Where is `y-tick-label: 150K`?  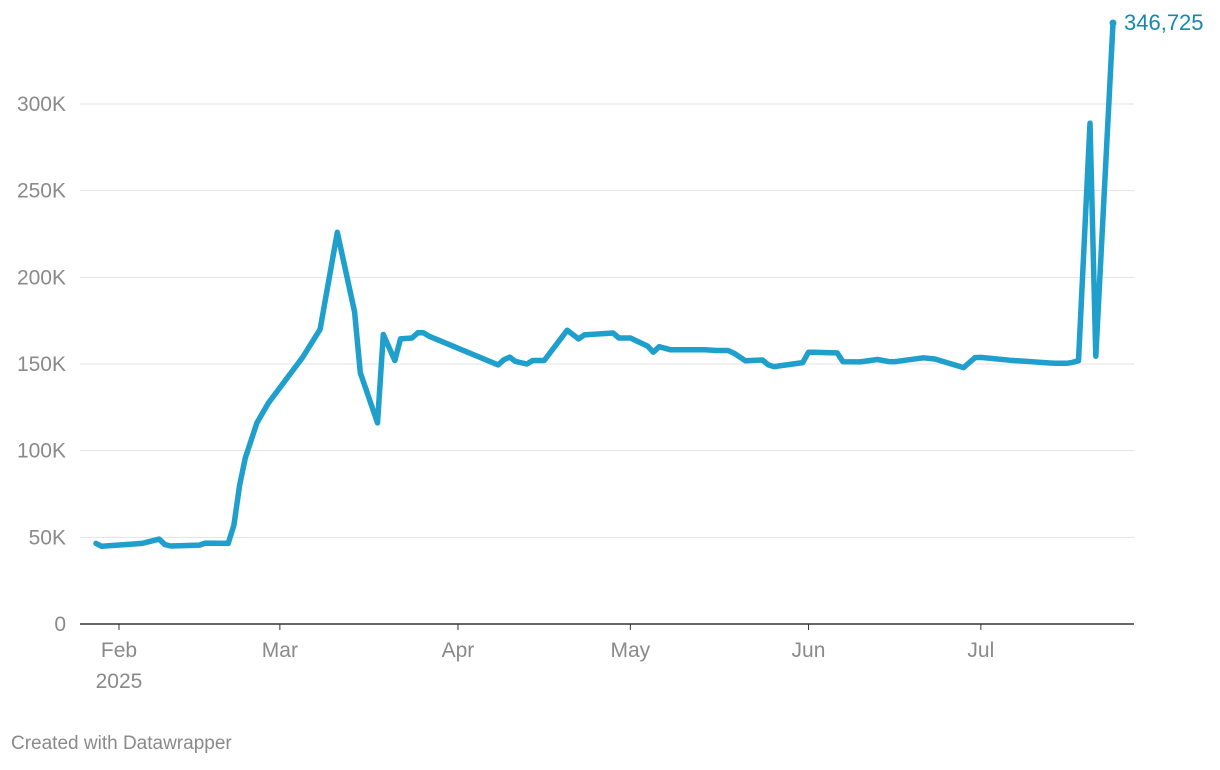 y-tick-label: 150K is located at coordinates (41, 364).